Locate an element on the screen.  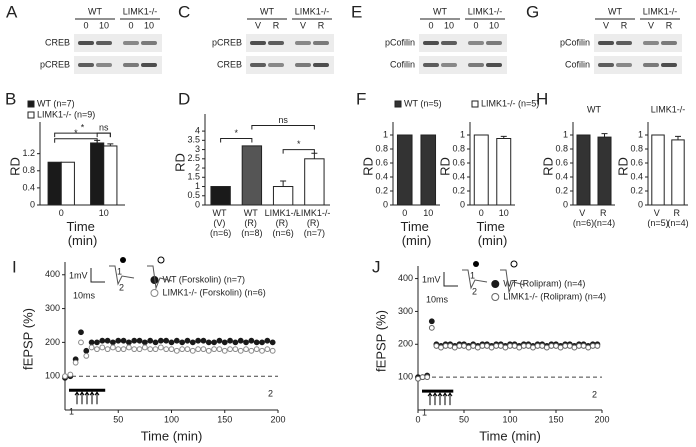
x-axis-label: Time (min) is located at coordinates (82, 233).